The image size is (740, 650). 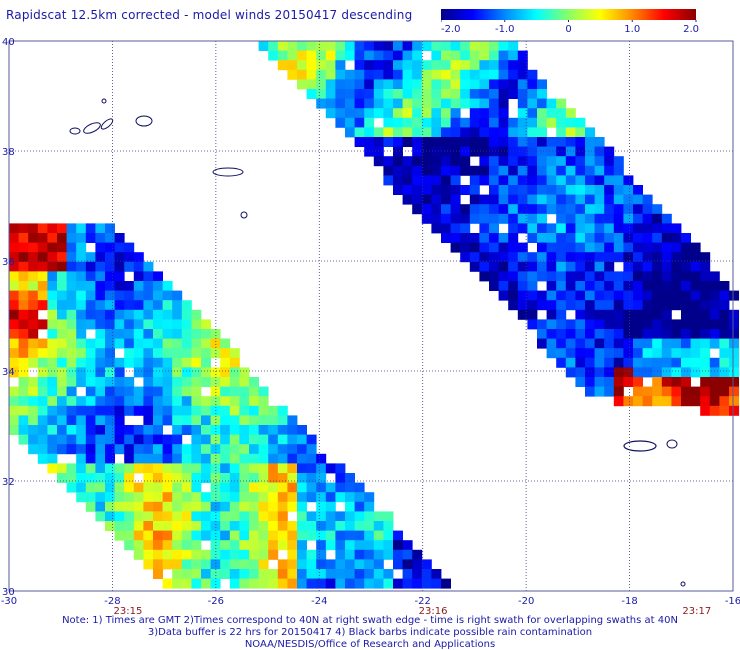 I want to click on longitude-tick-label: -20, so click(x=526, y=601).